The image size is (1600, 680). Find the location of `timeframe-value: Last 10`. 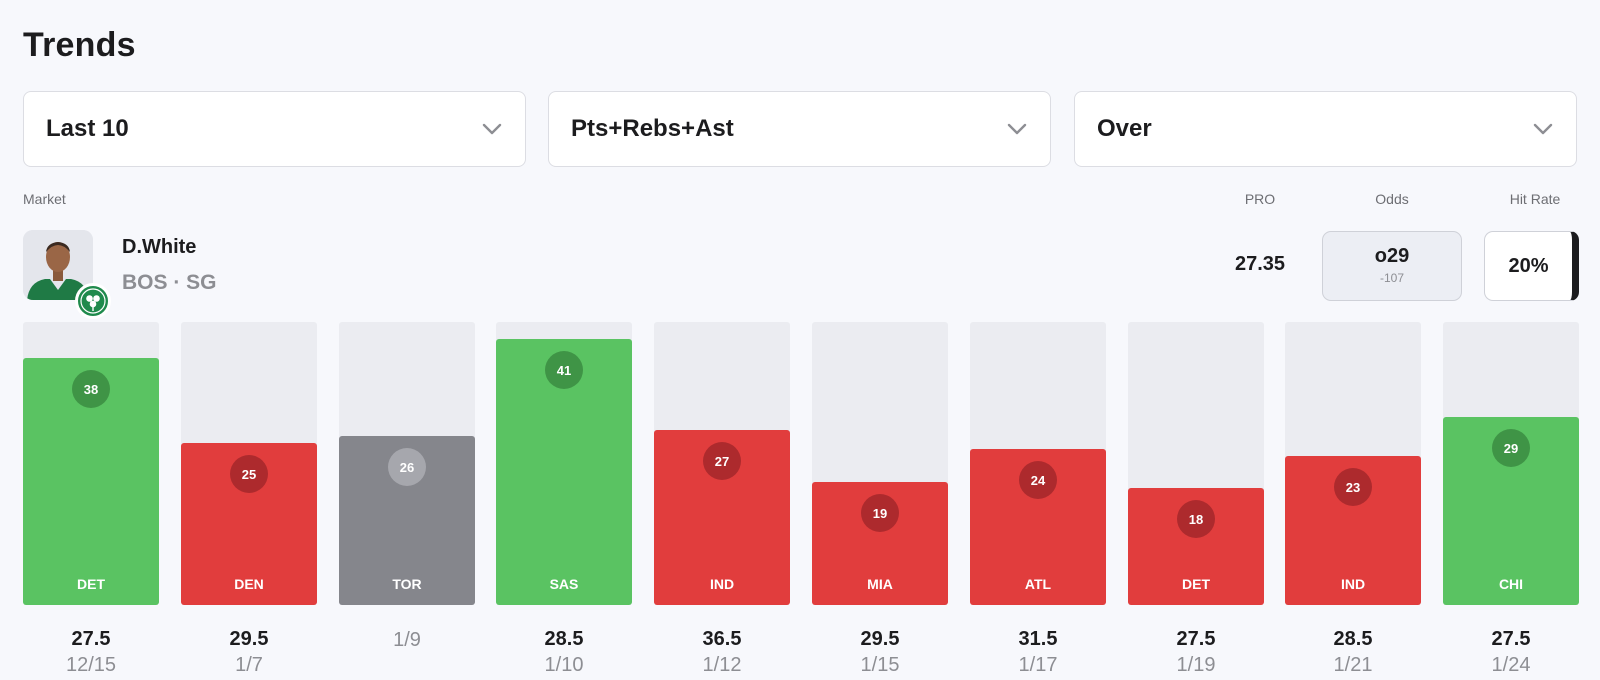

timeframe-value: Last 10 is located at coordinates (87, 128).